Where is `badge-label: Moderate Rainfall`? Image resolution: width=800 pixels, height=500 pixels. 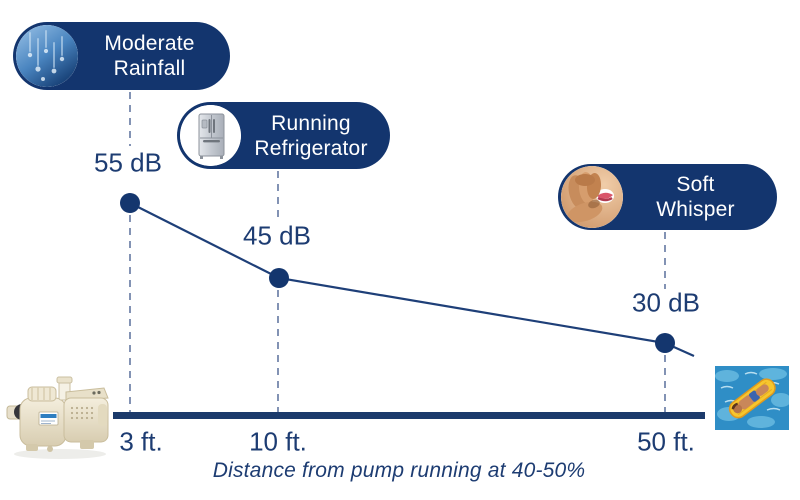
badge-label: Moderate Rainfall is located at coordinates (155, 56).